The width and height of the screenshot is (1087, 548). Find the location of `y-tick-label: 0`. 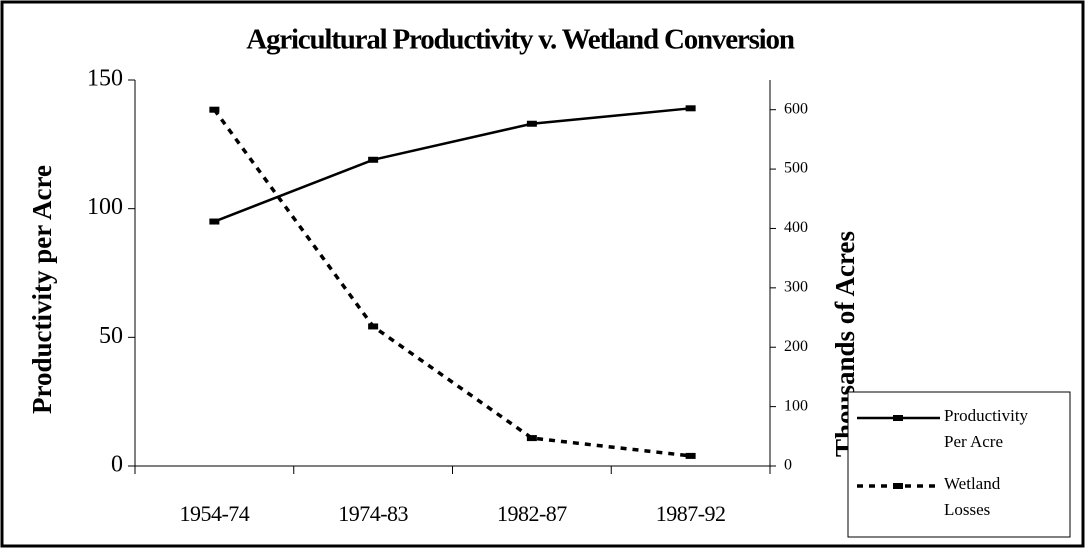

y-tick-label: 0 is located at coordinates (117, 465).